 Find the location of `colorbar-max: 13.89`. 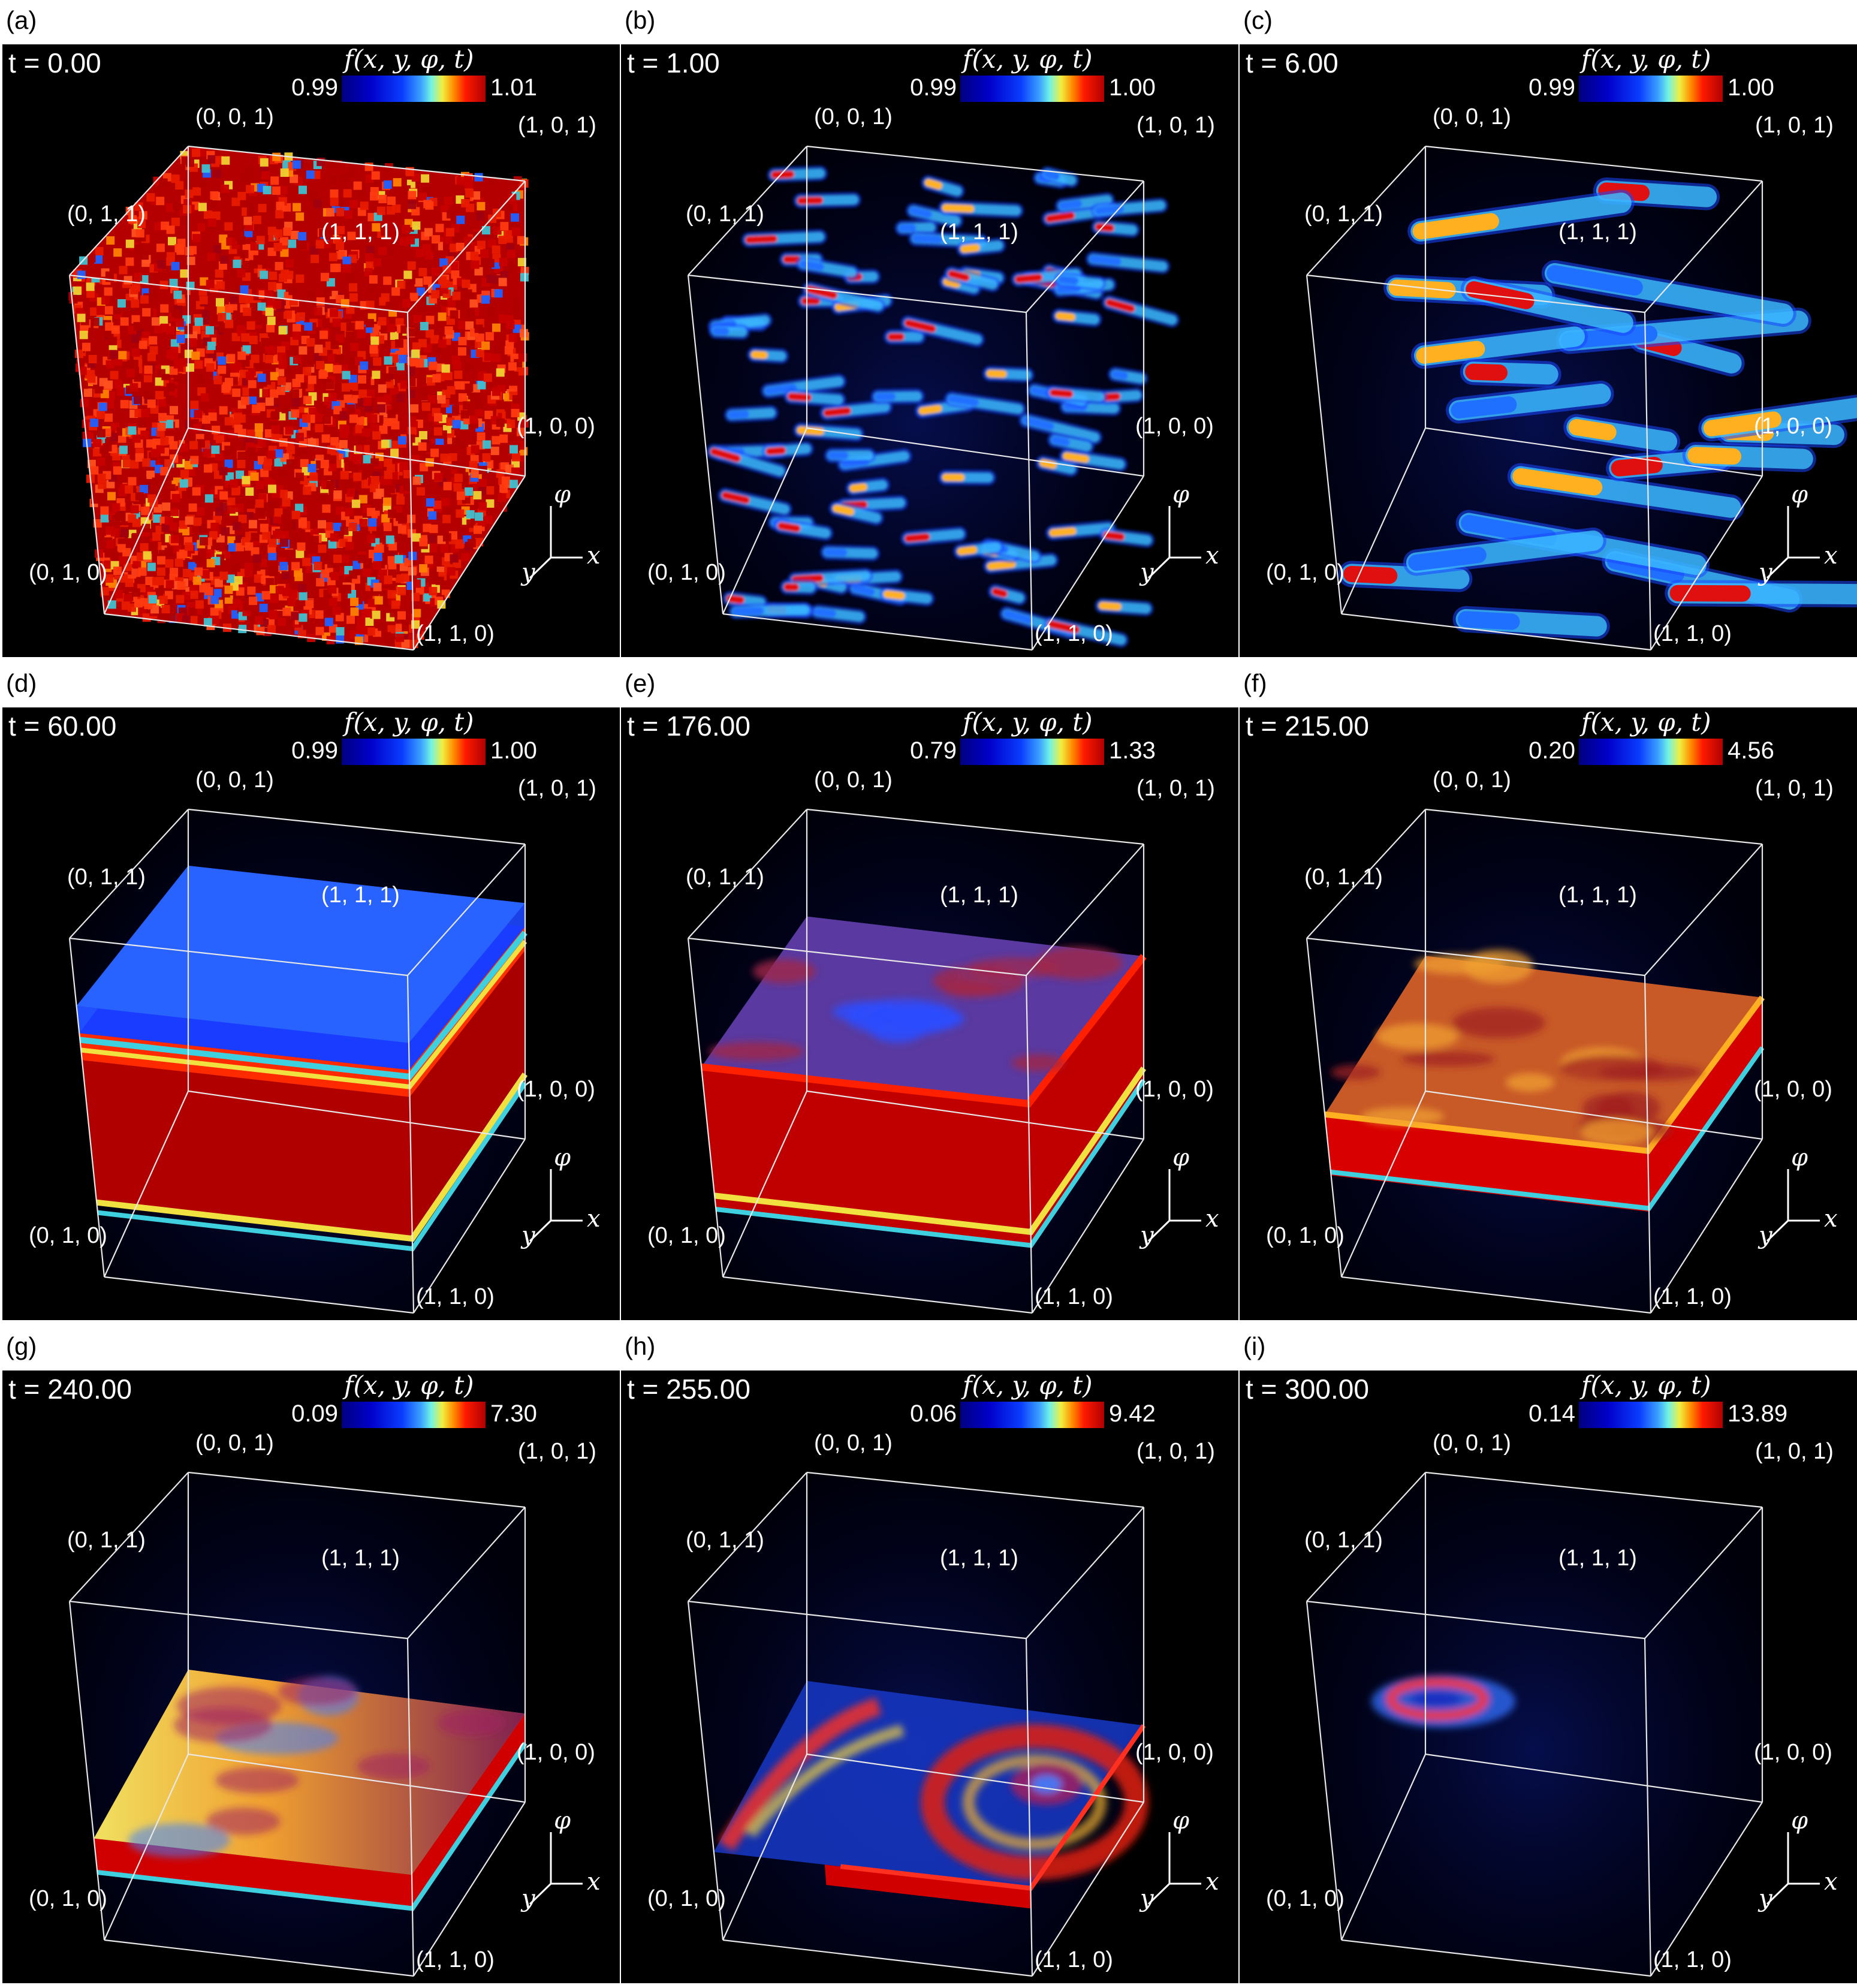

colorbar-max: 13.89 is located at coordinates (1758, 1413).